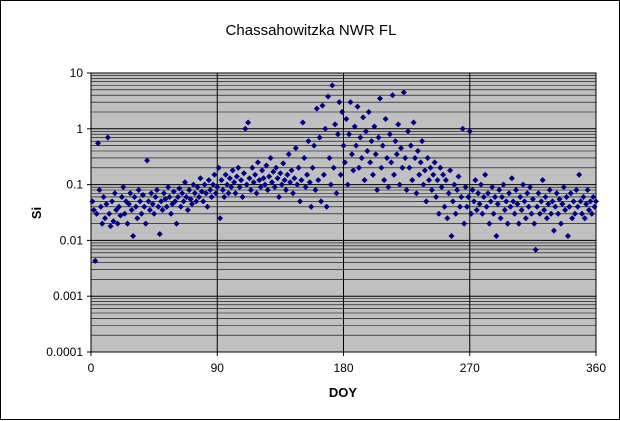 The image size is (620, 421). What do you see at coordinates (596, 368) in the screenshot?
I see `x-tick-label: 360` at bounding box center [596, 368].